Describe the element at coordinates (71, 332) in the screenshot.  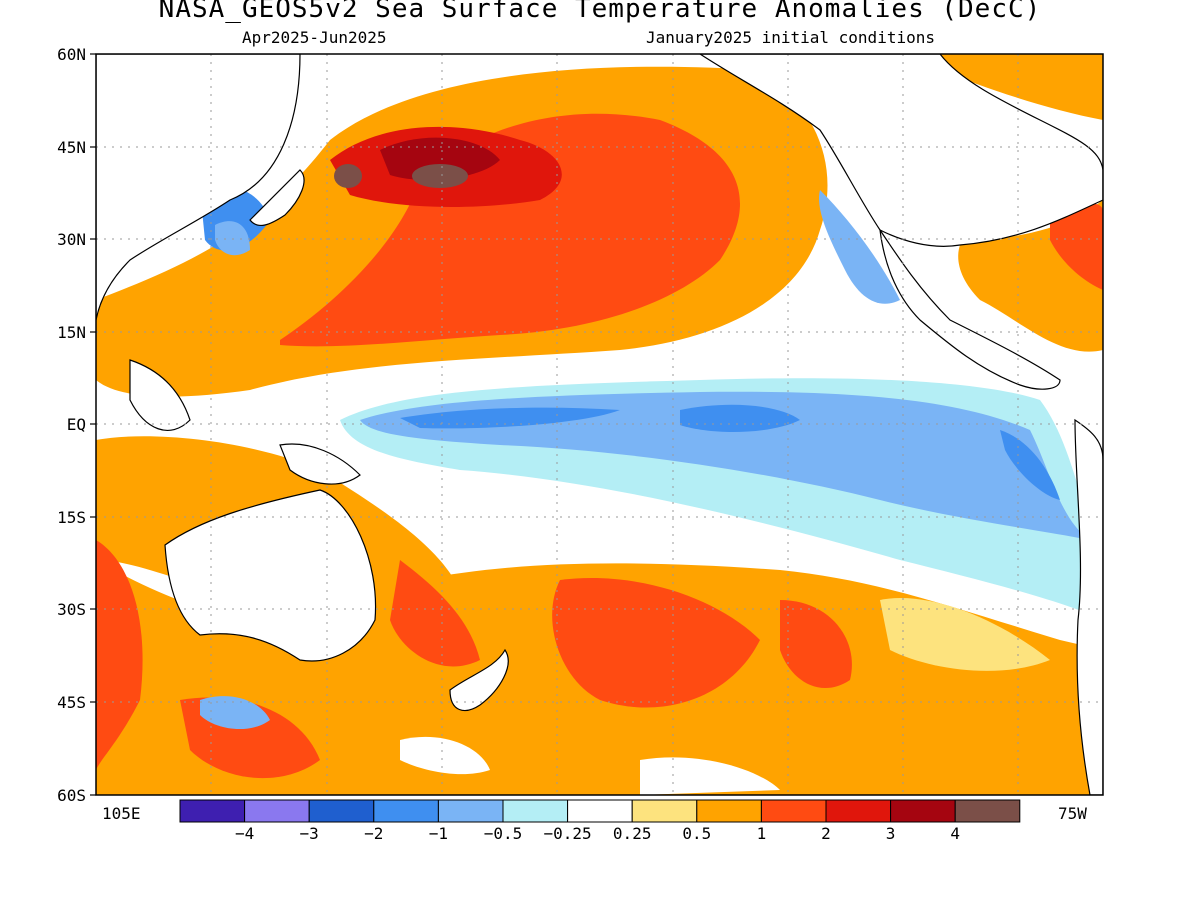
I see `lat-label-15n: 15N` at that location.